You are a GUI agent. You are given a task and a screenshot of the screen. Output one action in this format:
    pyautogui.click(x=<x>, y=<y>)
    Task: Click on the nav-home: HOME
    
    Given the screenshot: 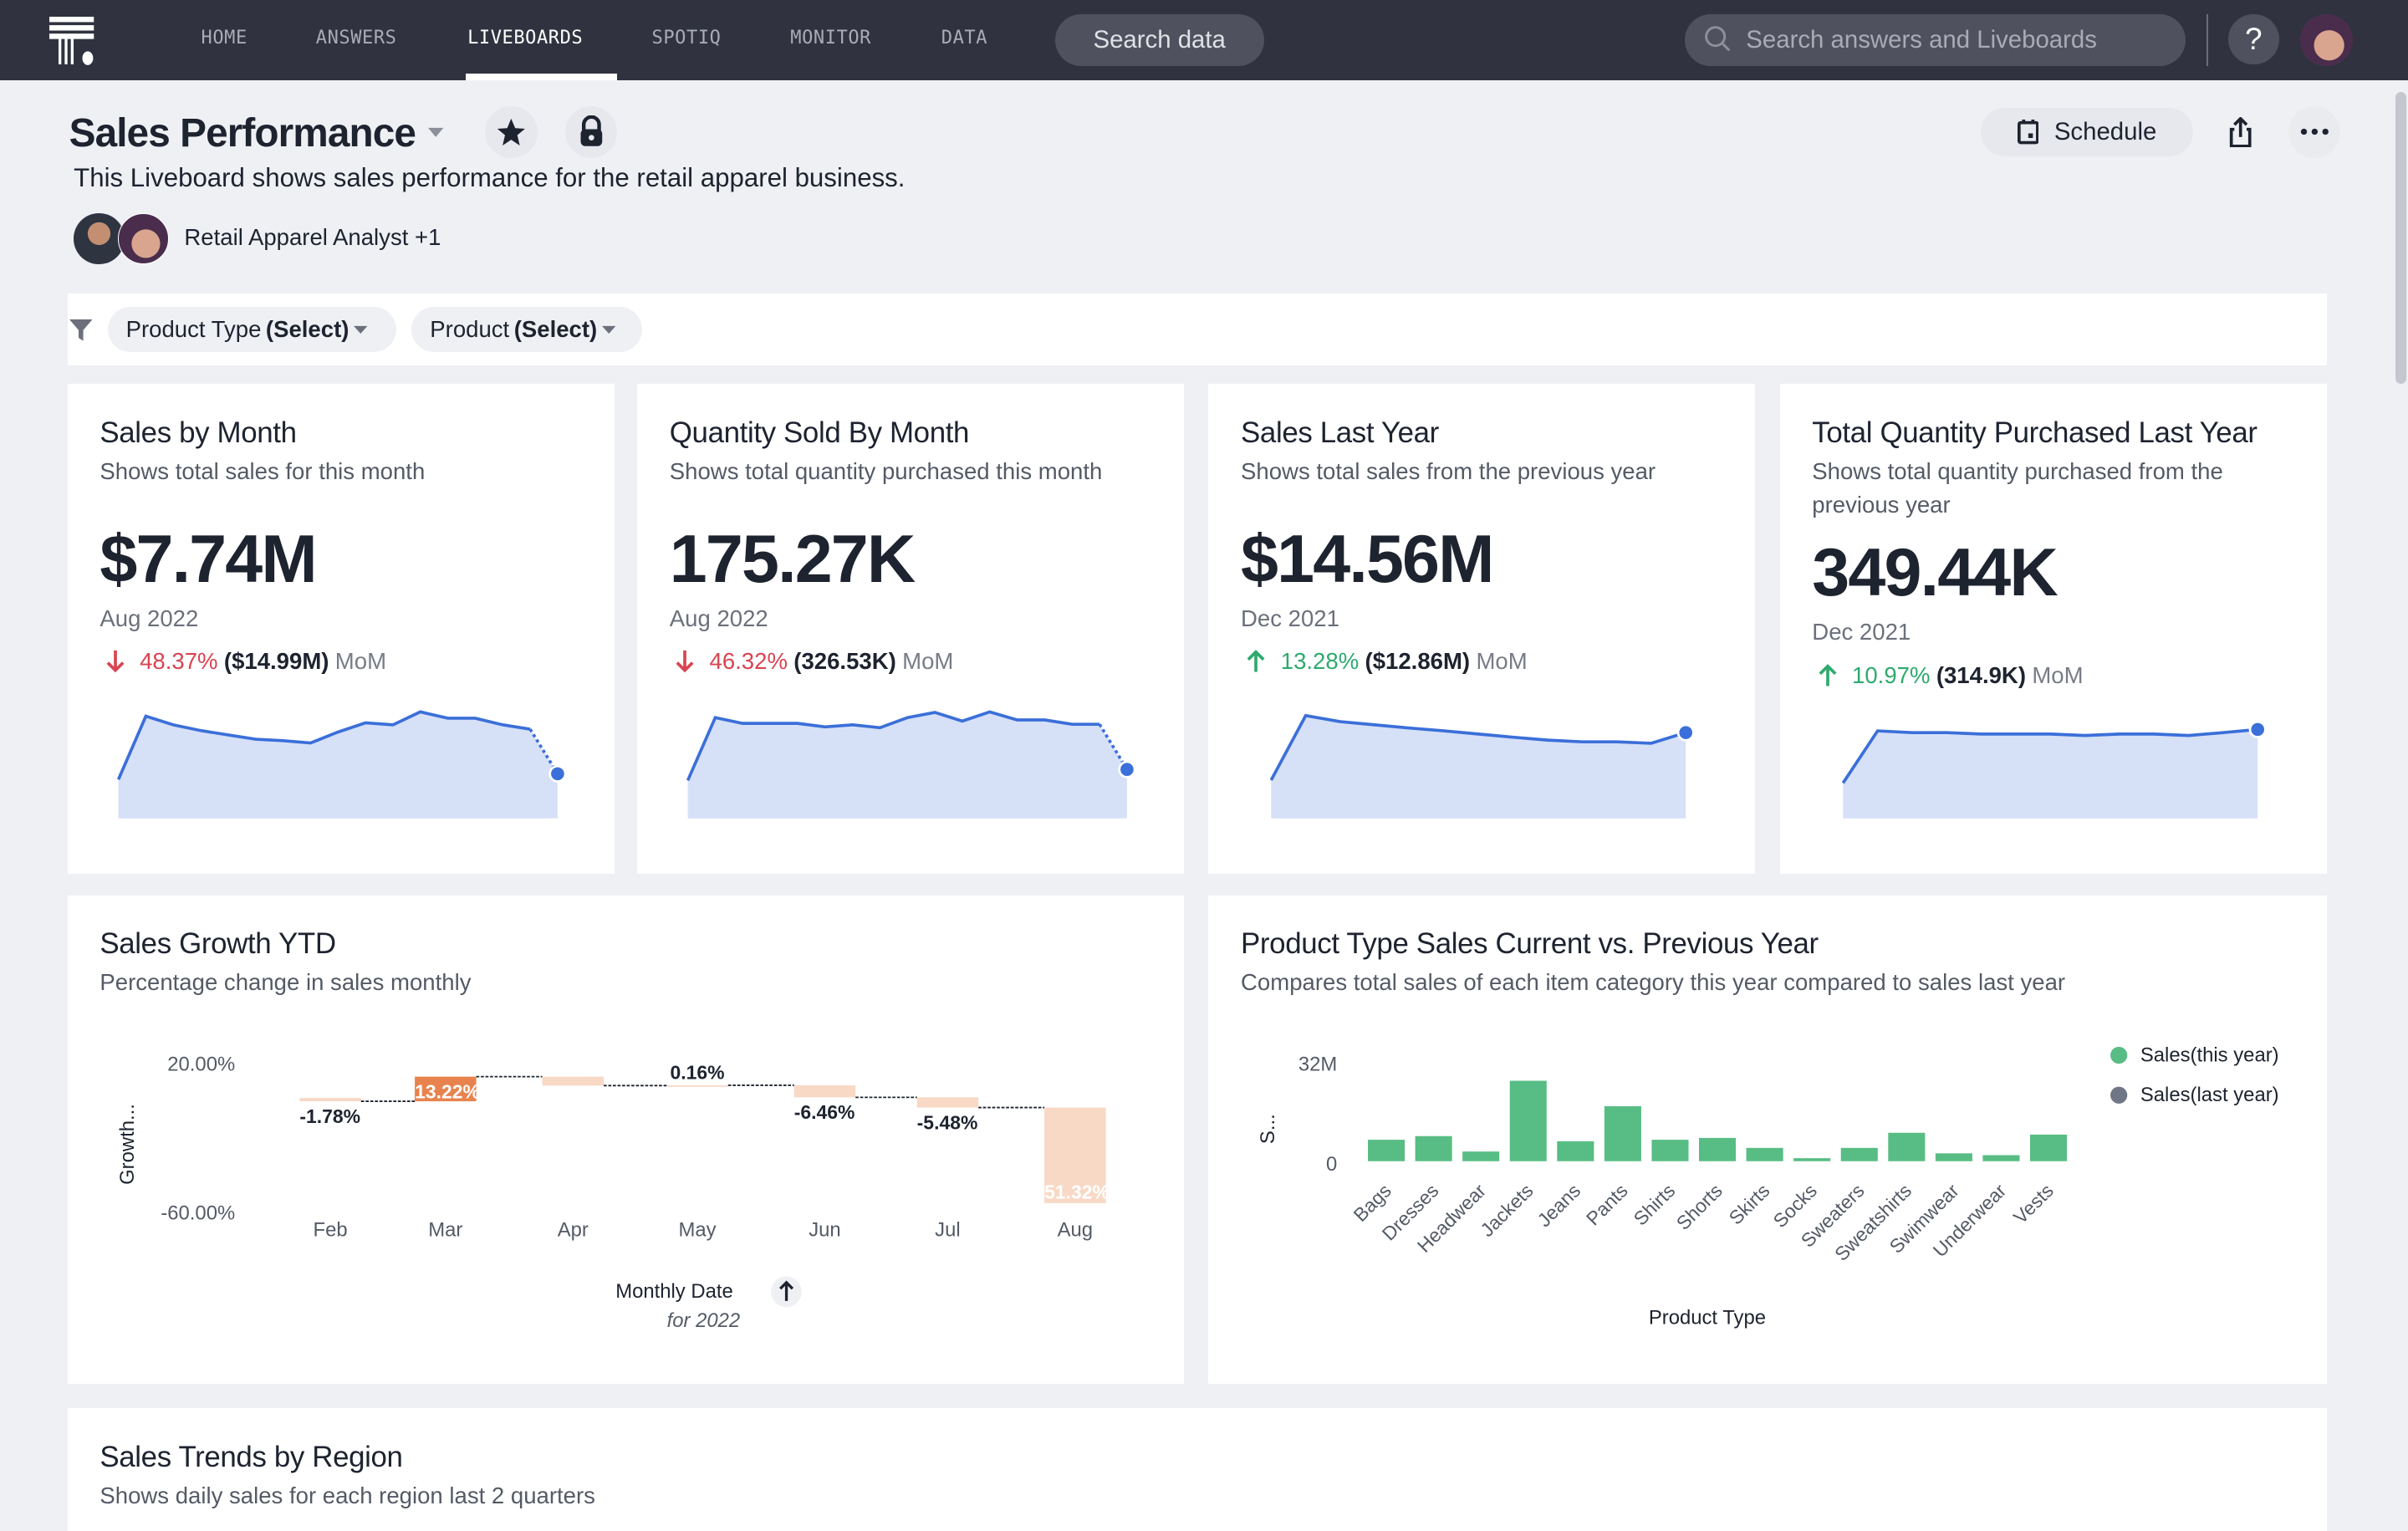 What is the action you would take?
    pyautogui.click(x=224, y=38)
    